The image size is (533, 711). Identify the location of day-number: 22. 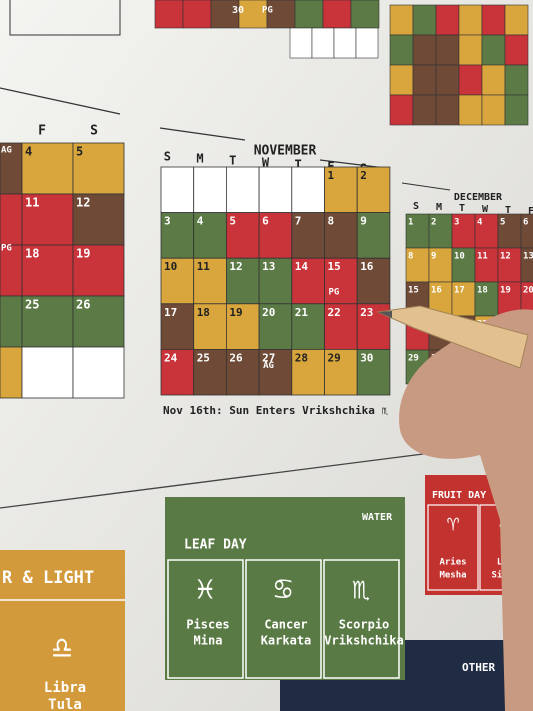
(334, 312).